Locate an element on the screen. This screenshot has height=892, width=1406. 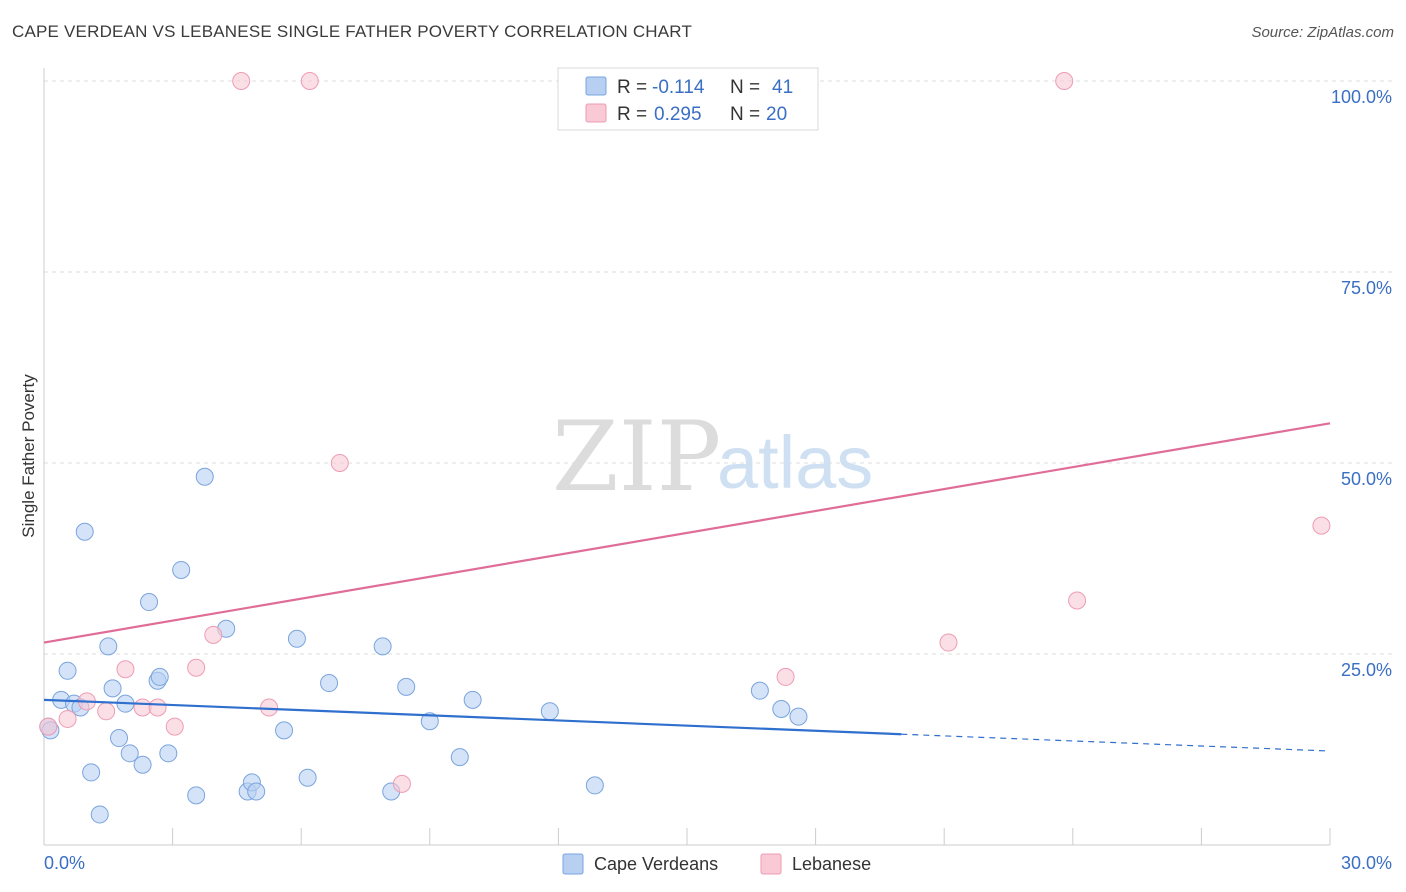
y-tick-label-100: 100.0% is located at coordinates (1361, 97).